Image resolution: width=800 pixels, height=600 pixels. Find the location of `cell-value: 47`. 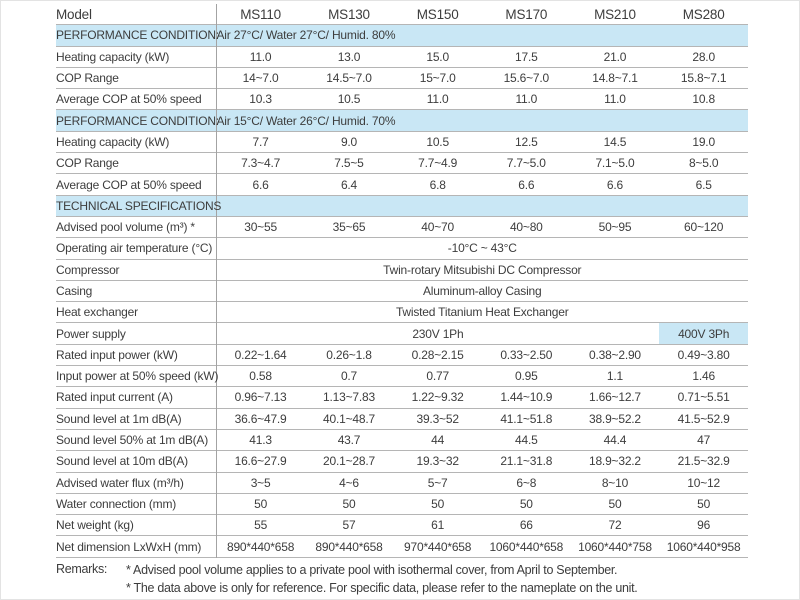

cell-value: 47 is located at coordinates (704, 440).